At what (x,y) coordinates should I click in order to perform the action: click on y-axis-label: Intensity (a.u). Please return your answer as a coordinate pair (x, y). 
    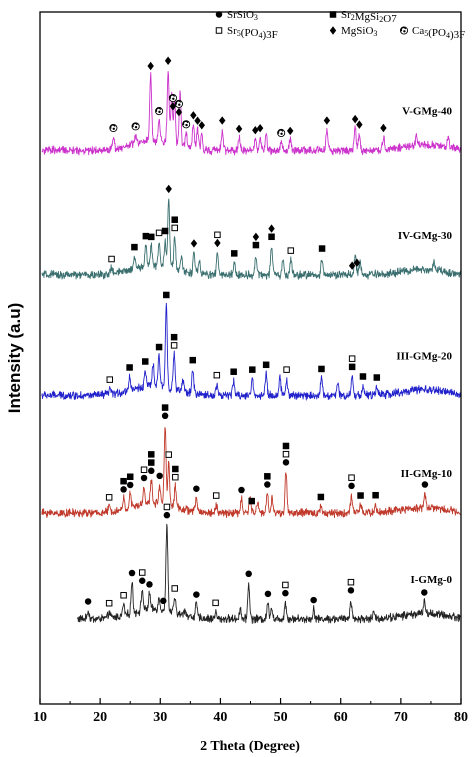
    Looking at the image, I should click on (14, 358).